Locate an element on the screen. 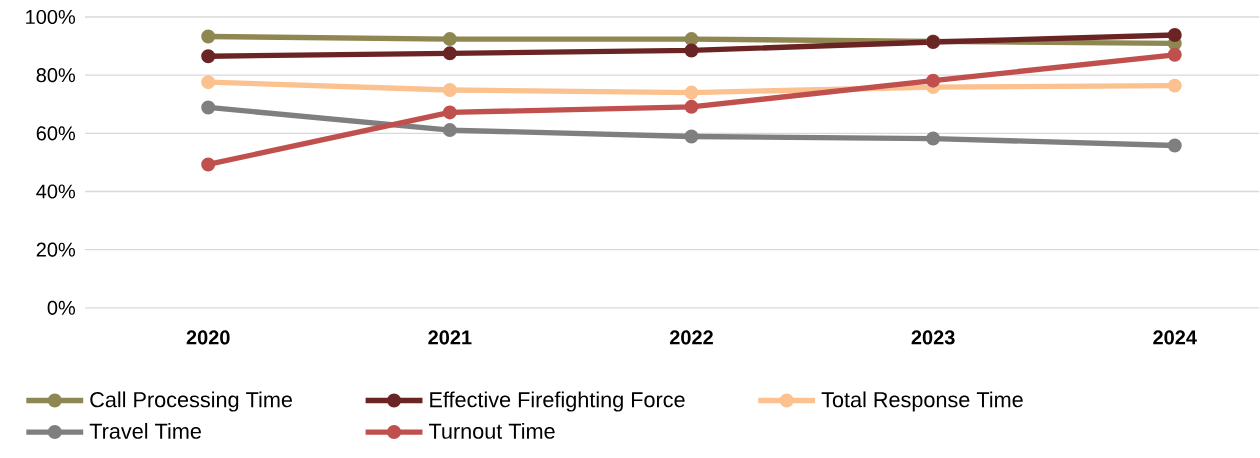 Image resolution: width=1260 pixels, height=458 pixels. legend-label: Effective Firefighting Force is located at coordinates (557, 401).